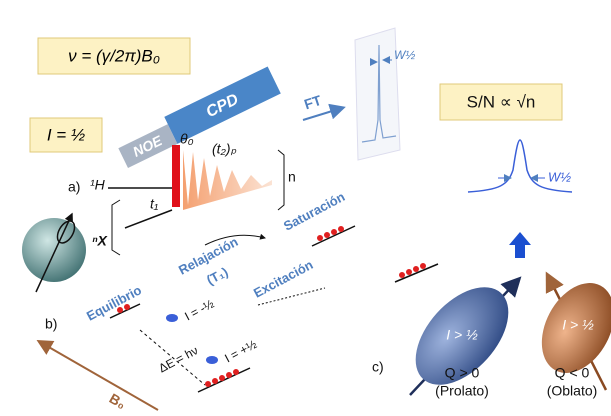 The image size is (611, 416). I want to click on delta-e: ΔE = hν, so click(178, 359).